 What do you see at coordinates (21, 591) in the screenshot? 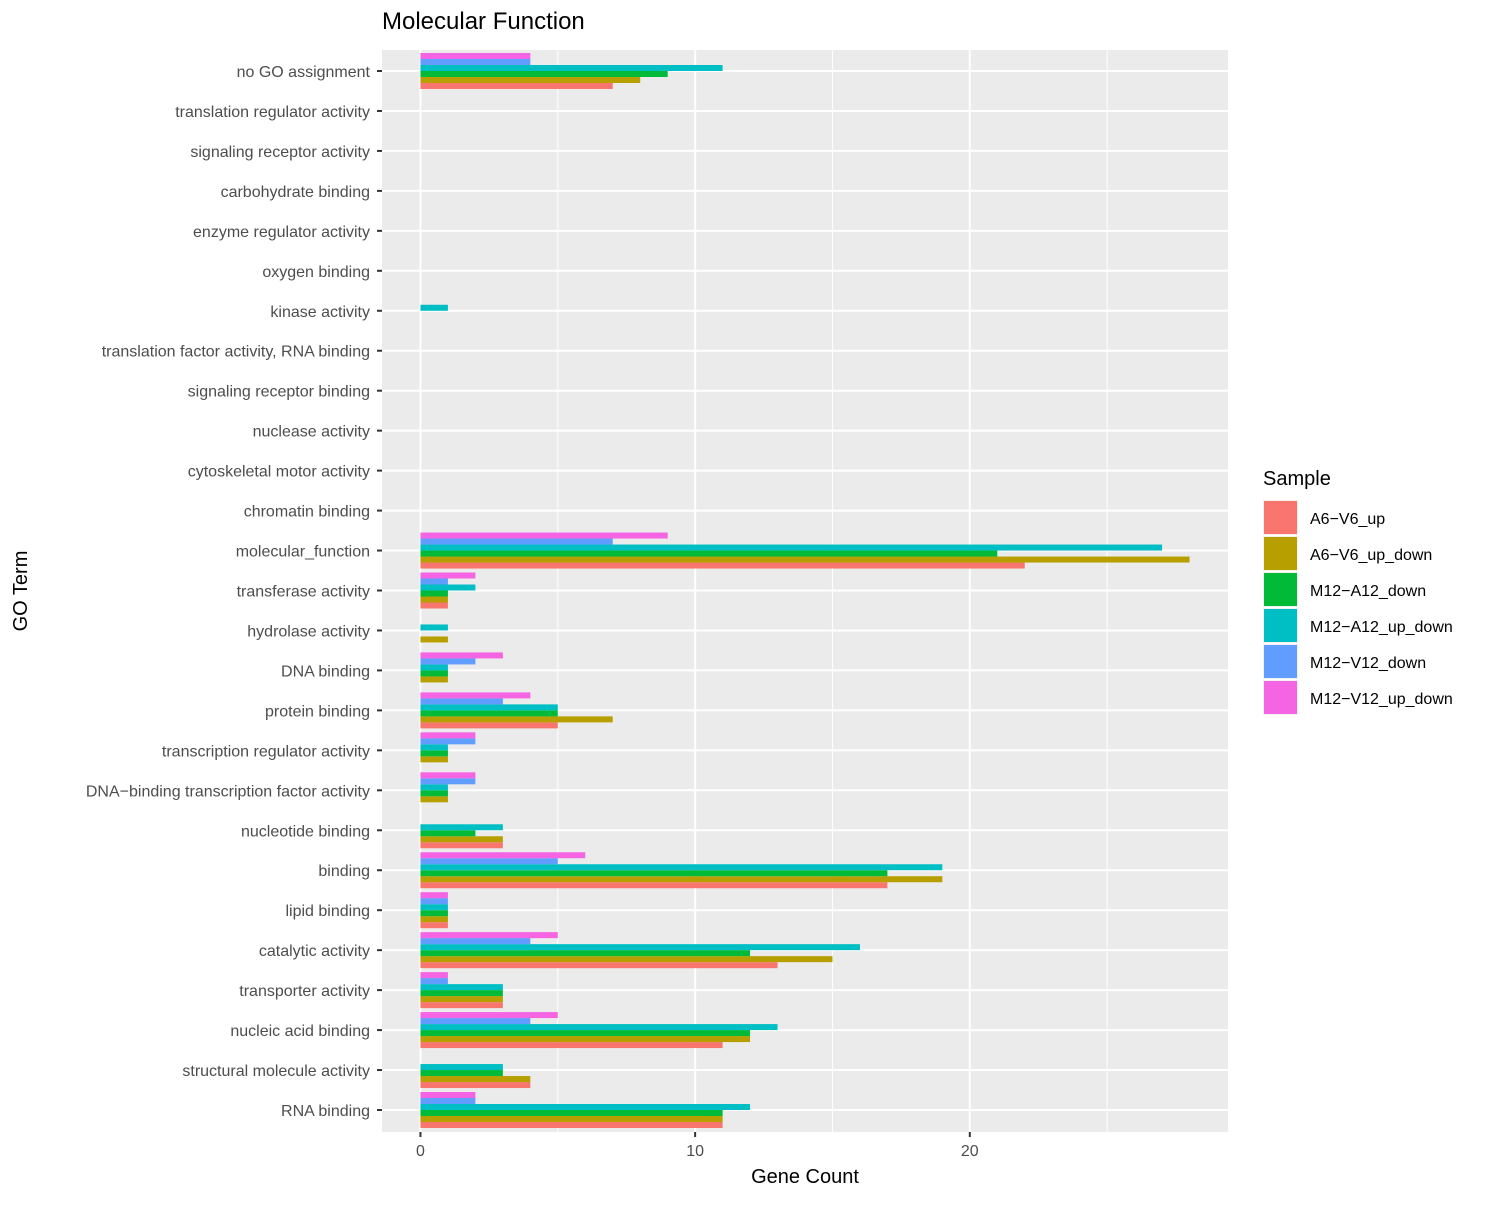
I see `y-axis-label: GO Term` at bounding box center [21, 591].